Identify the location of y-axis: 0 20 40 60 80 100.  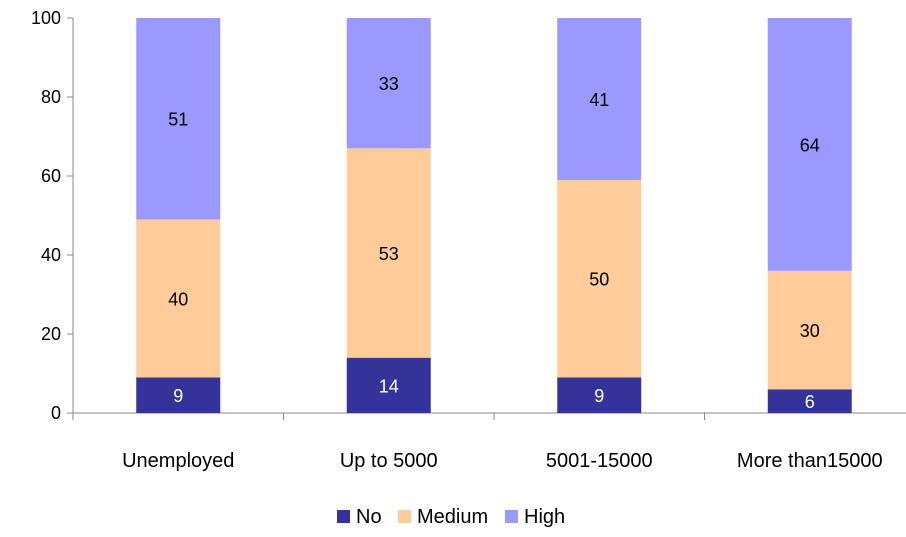
(52, 215).